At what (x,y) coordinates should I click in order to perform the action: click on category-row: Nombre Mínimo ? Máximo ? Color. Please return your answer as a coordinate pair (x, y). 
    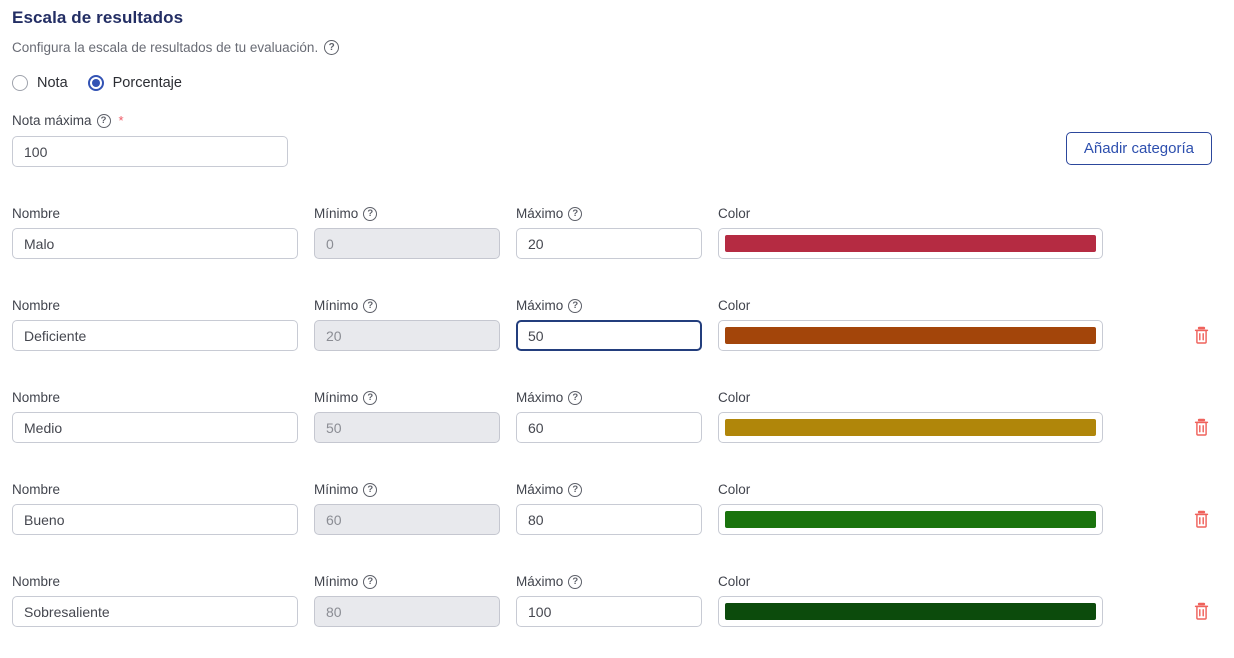
    Looking at the image, I should click on (617, 324).